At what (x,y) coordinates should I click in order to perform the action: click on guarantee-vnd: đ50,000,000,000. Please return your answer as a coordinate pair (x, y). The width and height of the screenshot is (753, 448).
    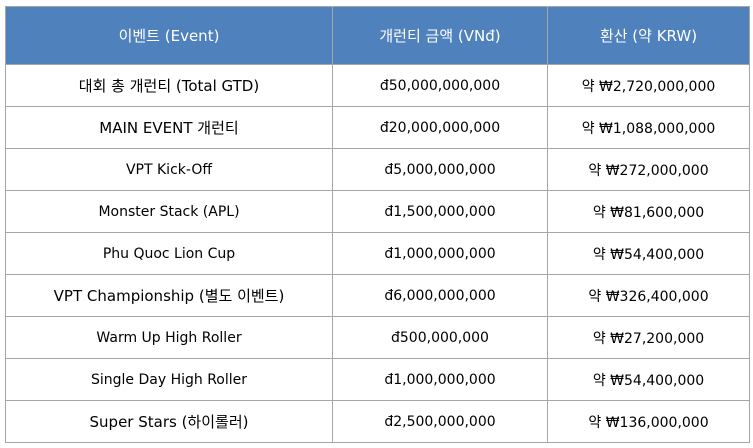
    Looking at the image, I should click on (440, 85).